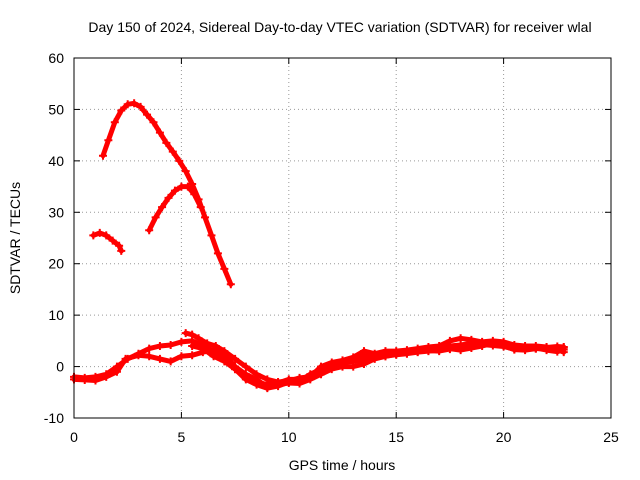 This screenshot has height=480, width=640. I want to click on y-tick-label: 10, so click(56, 315).